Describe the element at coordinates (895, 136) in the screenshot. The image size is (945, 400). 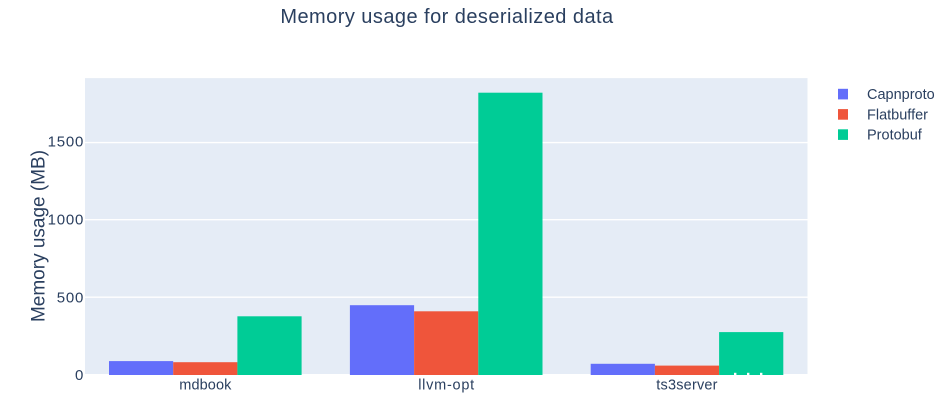
I see `svg-text: Protobuf` at that location.